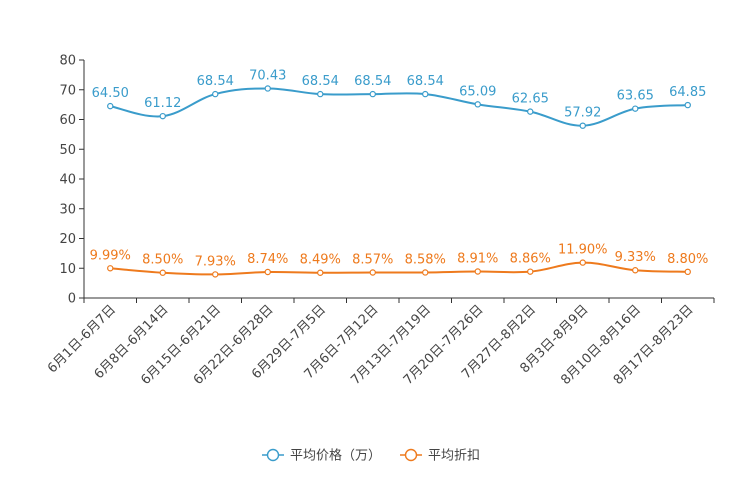  I want to click on legend-item-0: 平均价格（万）, so click(321, 456).